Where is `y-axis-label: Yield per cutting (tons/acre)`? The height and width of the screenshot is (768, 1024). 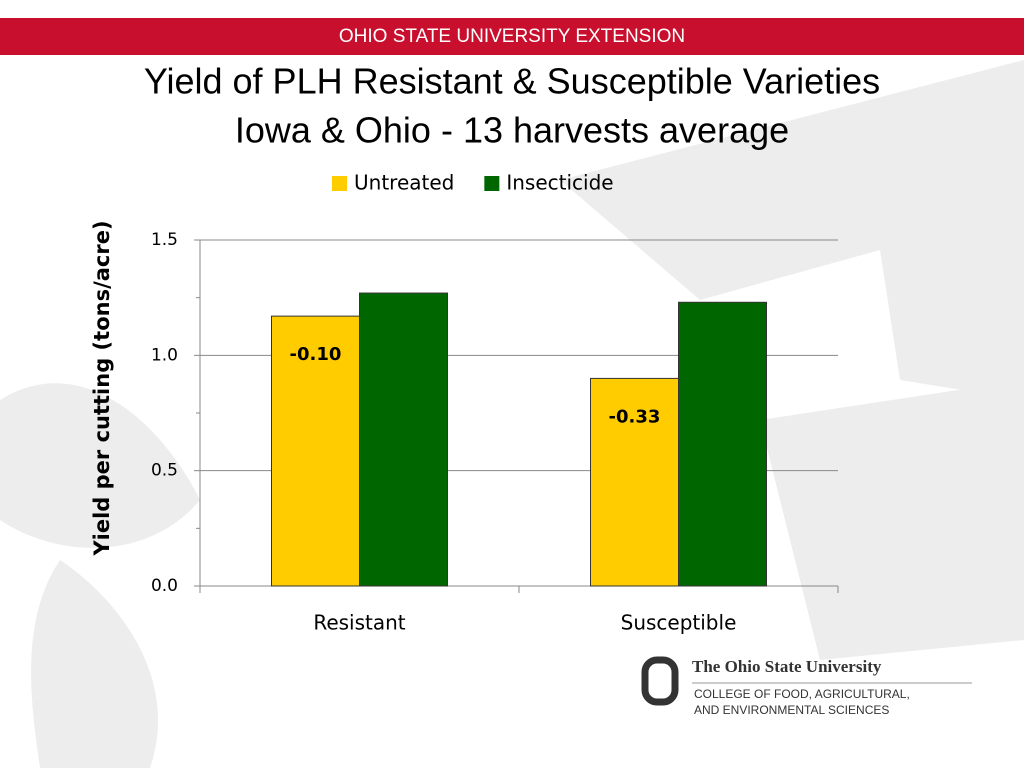
y-axis-label: Yield per cutting (tons/acre) is located at coordinates (102, 388).